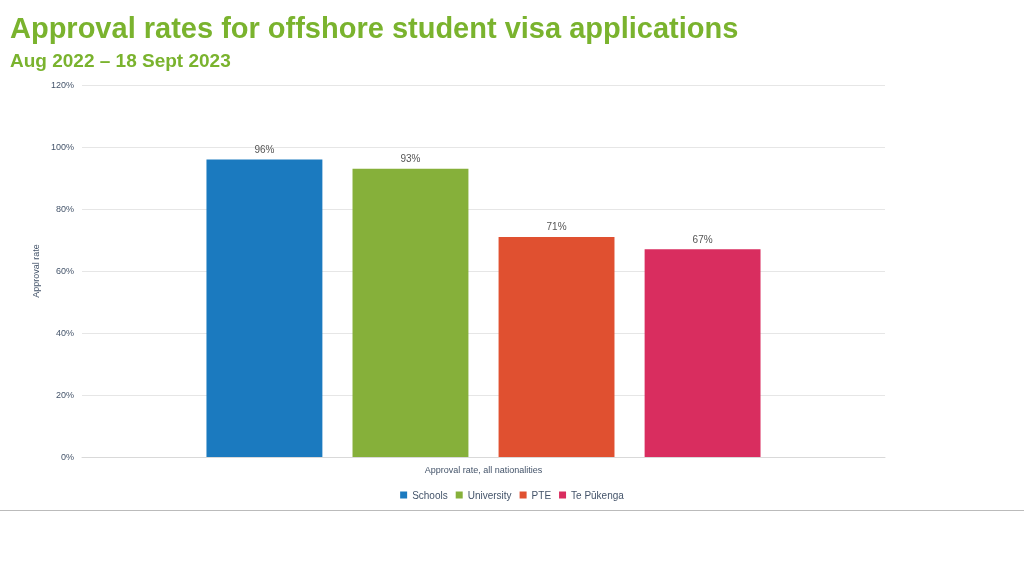 Image resolution: width=1024 pixels, height=574 pixels. What do you see at coordinates (67, 457) in the screenshot?
I see `y-tick-label: 0%` at bounding box center [67, 457].